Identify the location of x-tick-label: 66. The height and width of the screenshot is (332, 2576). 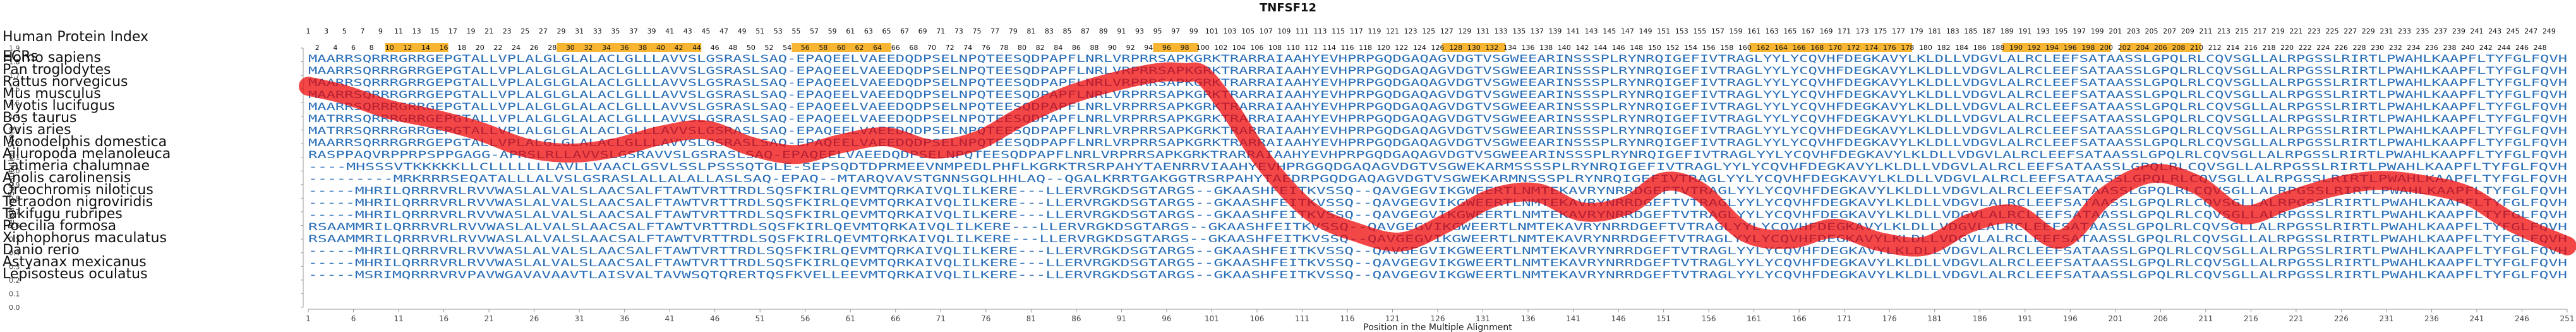
(895, 318).